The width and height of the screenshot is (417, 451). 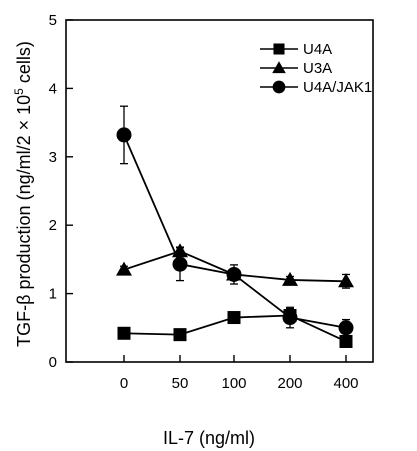 I want to click on legend-label: U4A/JAK1, so click(x=337, y=87).